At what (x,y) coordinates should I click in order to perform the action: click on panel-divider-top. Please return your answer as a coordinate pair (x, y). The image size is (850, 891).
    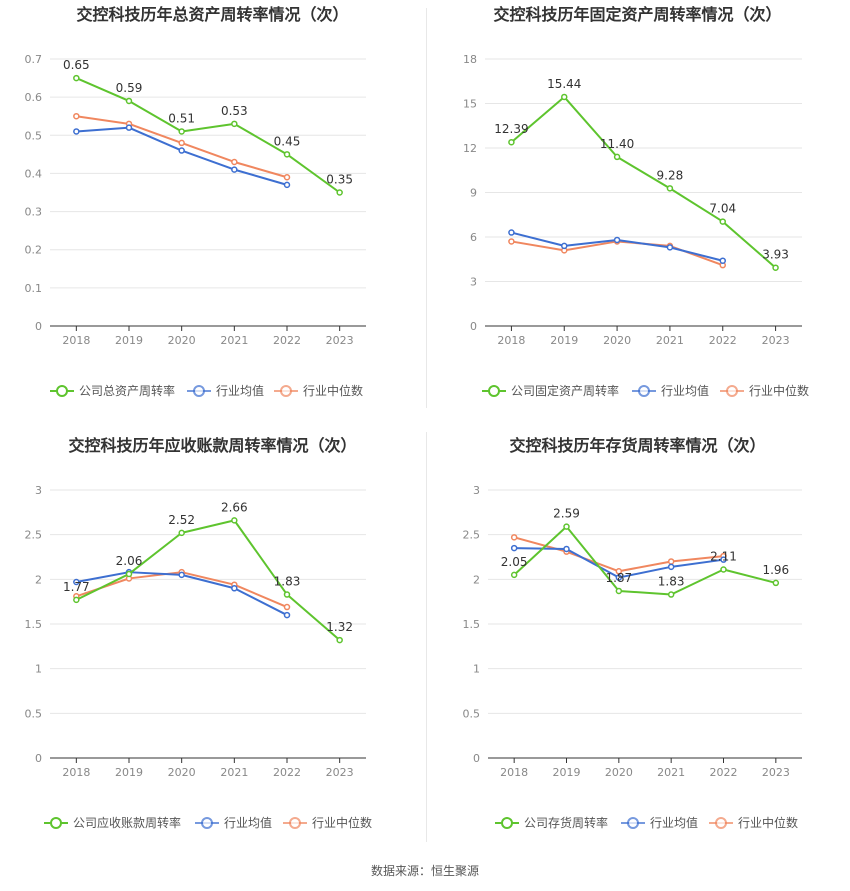
    Looking at the image, I should click on (426, 208).